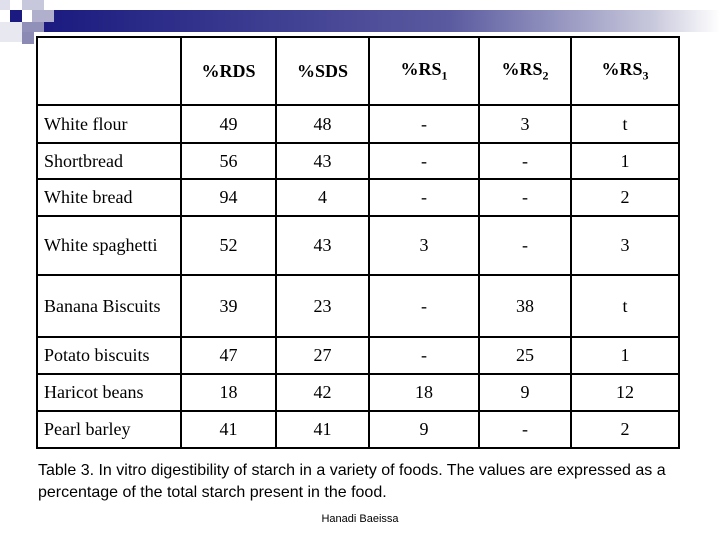  Describe the element at coordinates (228, 124) in the screenshot. I see `value-cell: 49` at that location.